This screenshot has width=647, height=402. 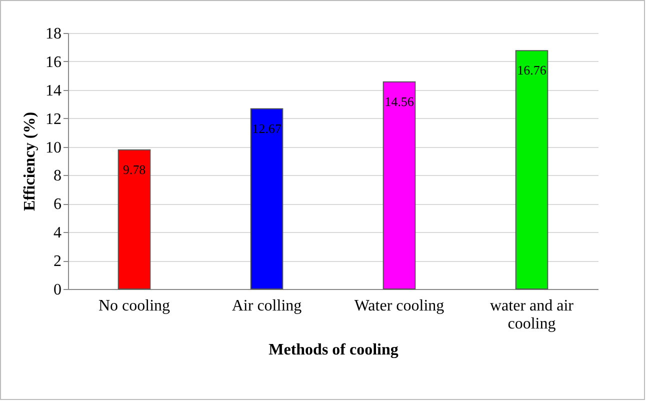 I want to click on data-label: 14.56, so click(x=399, y=101).